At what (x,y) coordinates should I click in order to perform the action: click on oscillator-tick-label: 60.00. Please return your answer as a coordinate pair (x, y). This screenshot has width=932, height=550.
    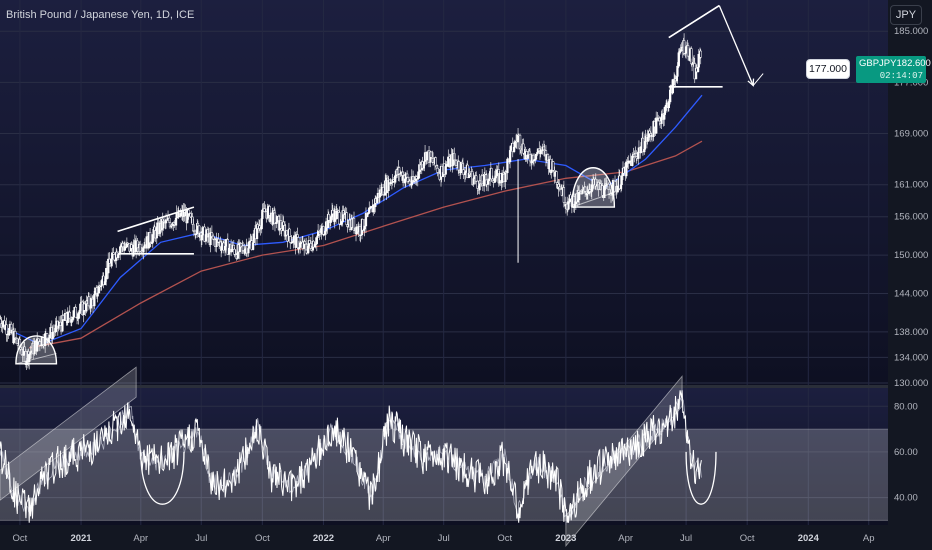
    Looking at the image, I should click on (906, 452).